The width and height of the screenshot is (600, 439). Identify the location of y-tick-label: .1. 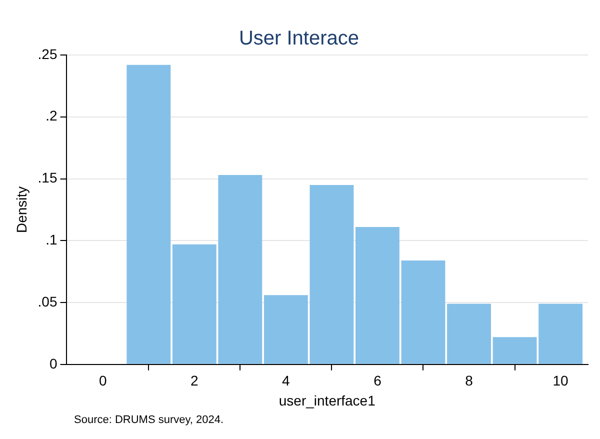
(52, 240).